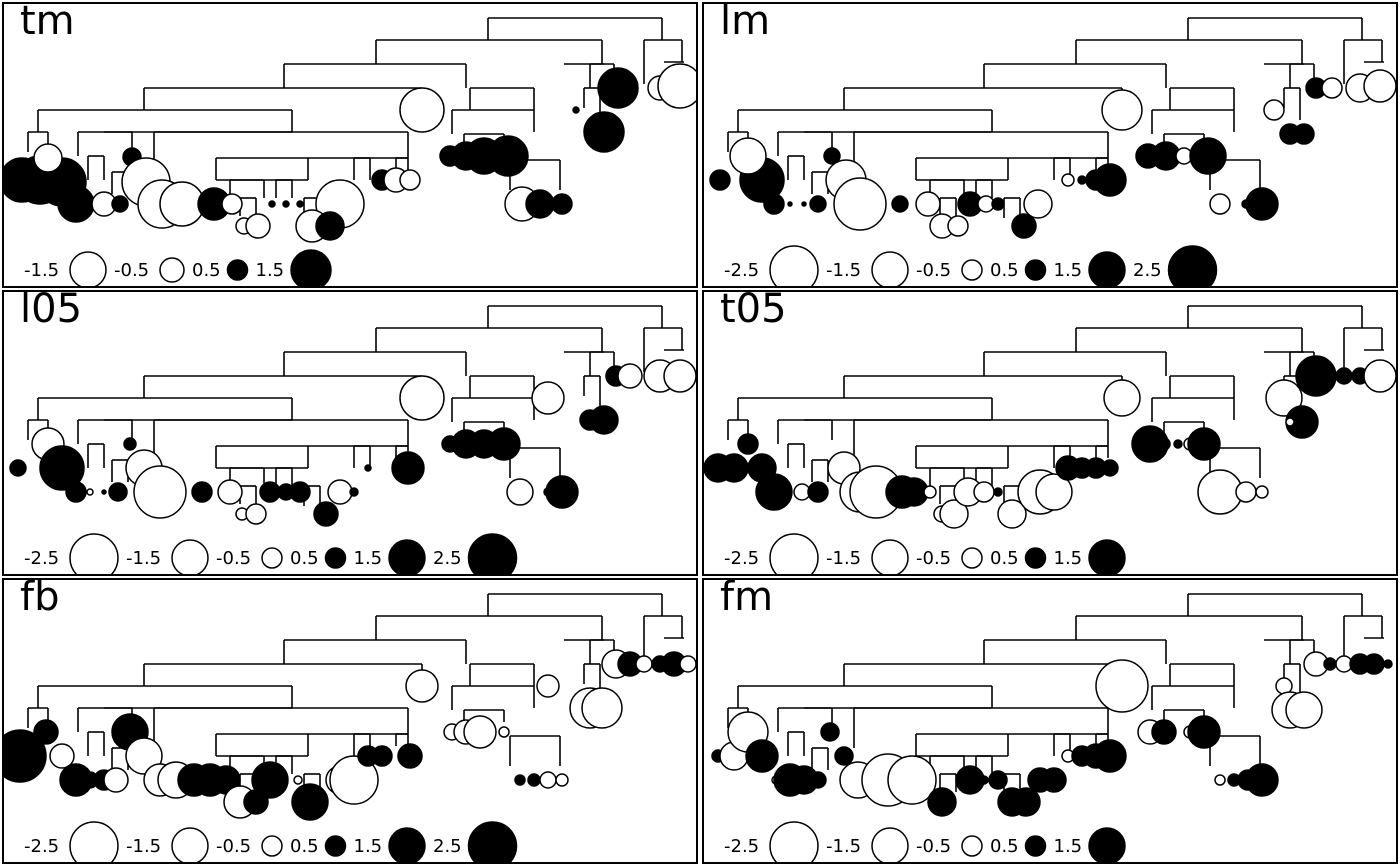  What do you see at coordinates (39, 600) in the screenshot?
I see `panel-title: fb` at bounding box center [39, 600].